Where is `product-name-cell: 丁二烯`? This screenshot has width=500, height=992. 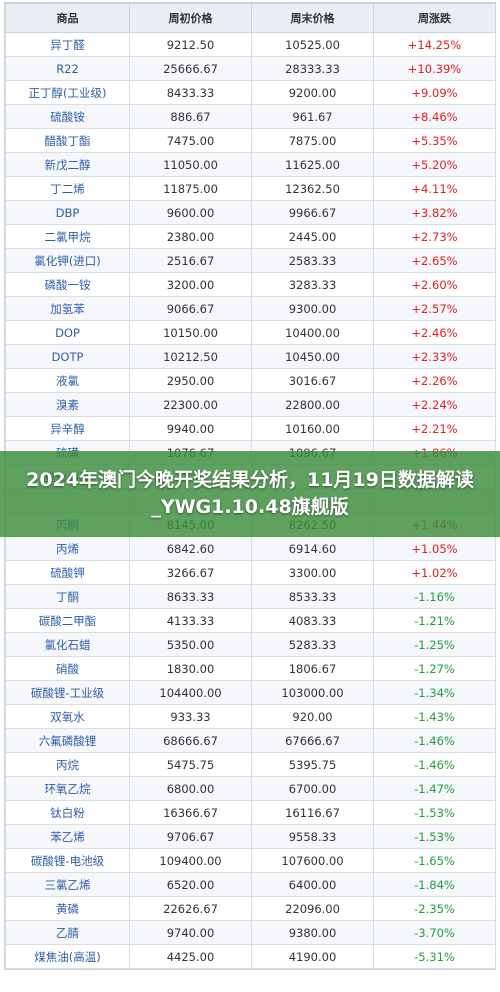
product-name-cell: 丁二烯 is located at coordinates (67, 188).